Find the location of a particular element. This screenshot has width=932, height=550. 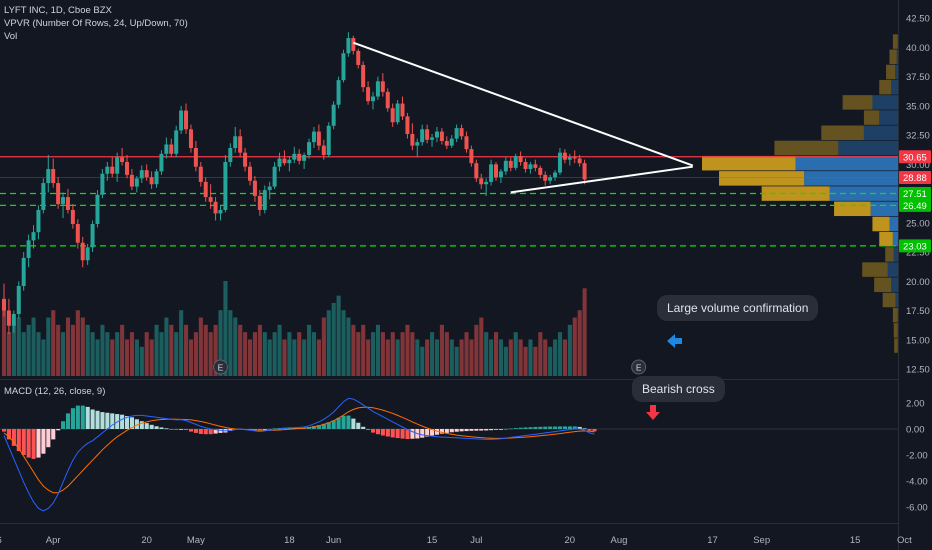

time-tick-label: May is located at coordinates (196, 540).